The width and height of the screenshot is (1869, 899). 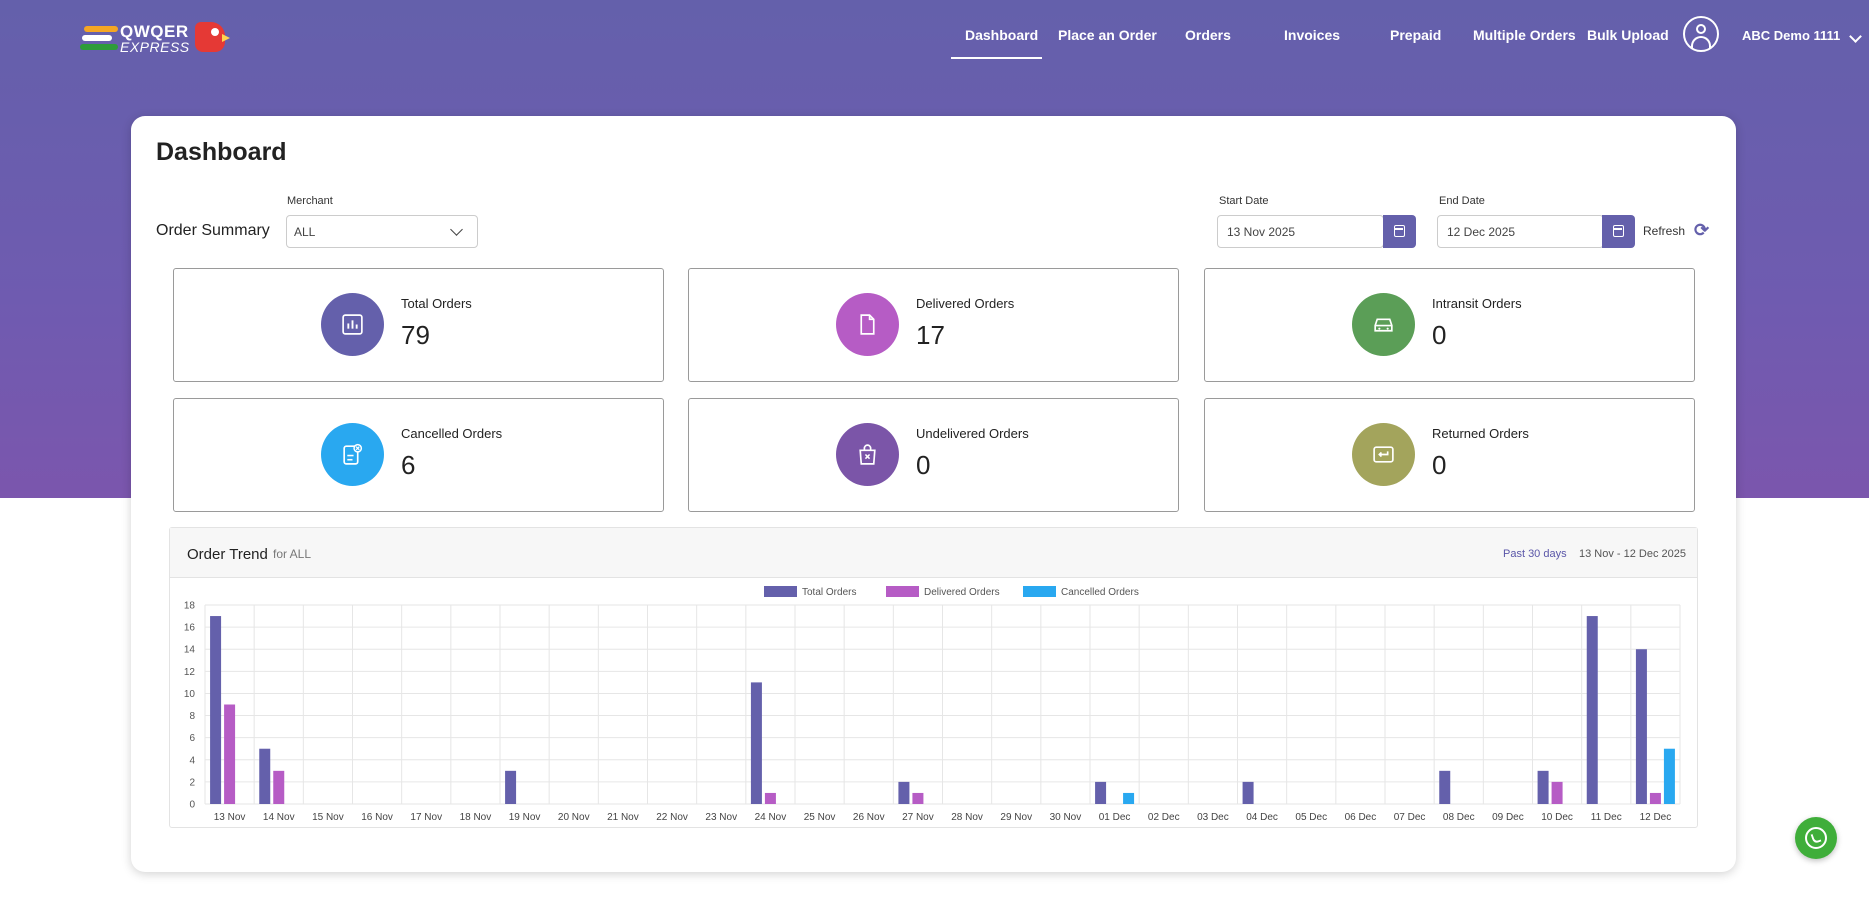 I want to click on chart-icon, so click(x=352, y=324).